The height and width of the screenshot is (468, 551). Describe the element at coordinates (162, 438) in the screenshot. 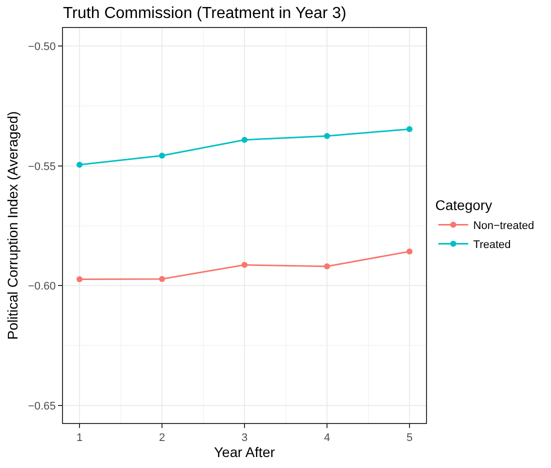

I see `x-tick-label: 2` at that location.